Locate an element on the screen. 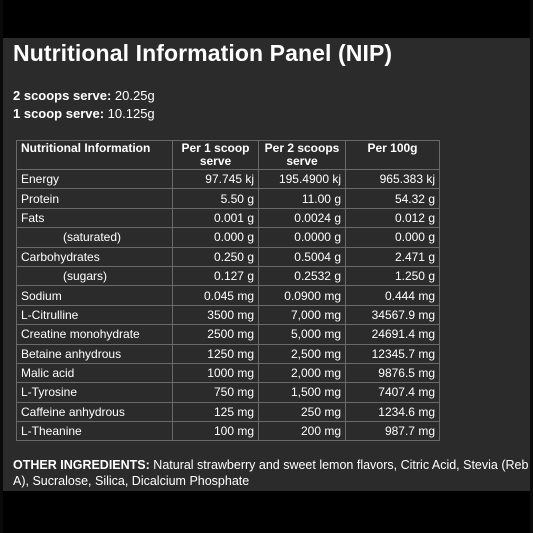  nutrient-name: L-Citrulline is located at coordinates (94, 315).